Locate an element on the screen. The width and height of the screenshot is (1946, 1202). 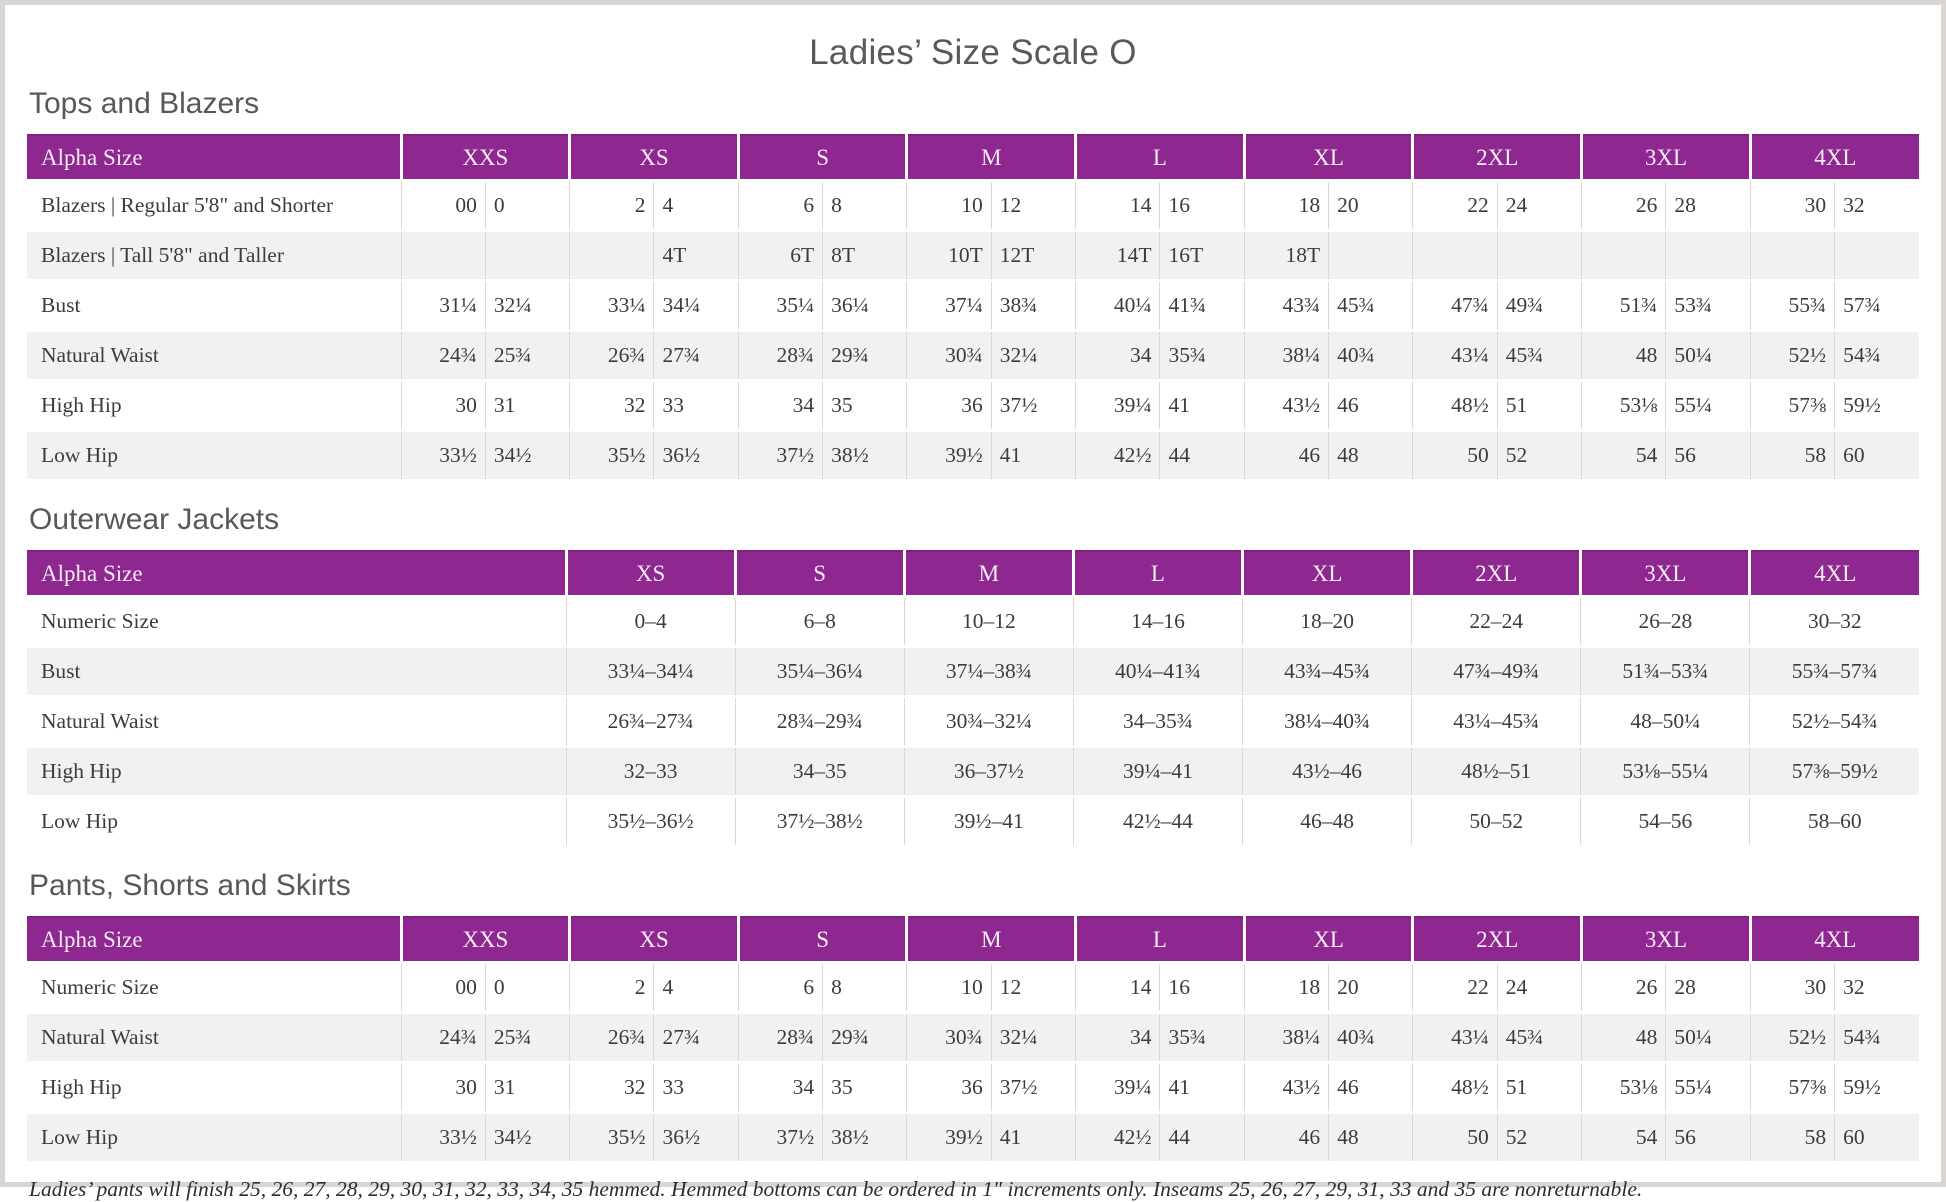
size-cell: 0–4 is located at coordinates (650, 621).